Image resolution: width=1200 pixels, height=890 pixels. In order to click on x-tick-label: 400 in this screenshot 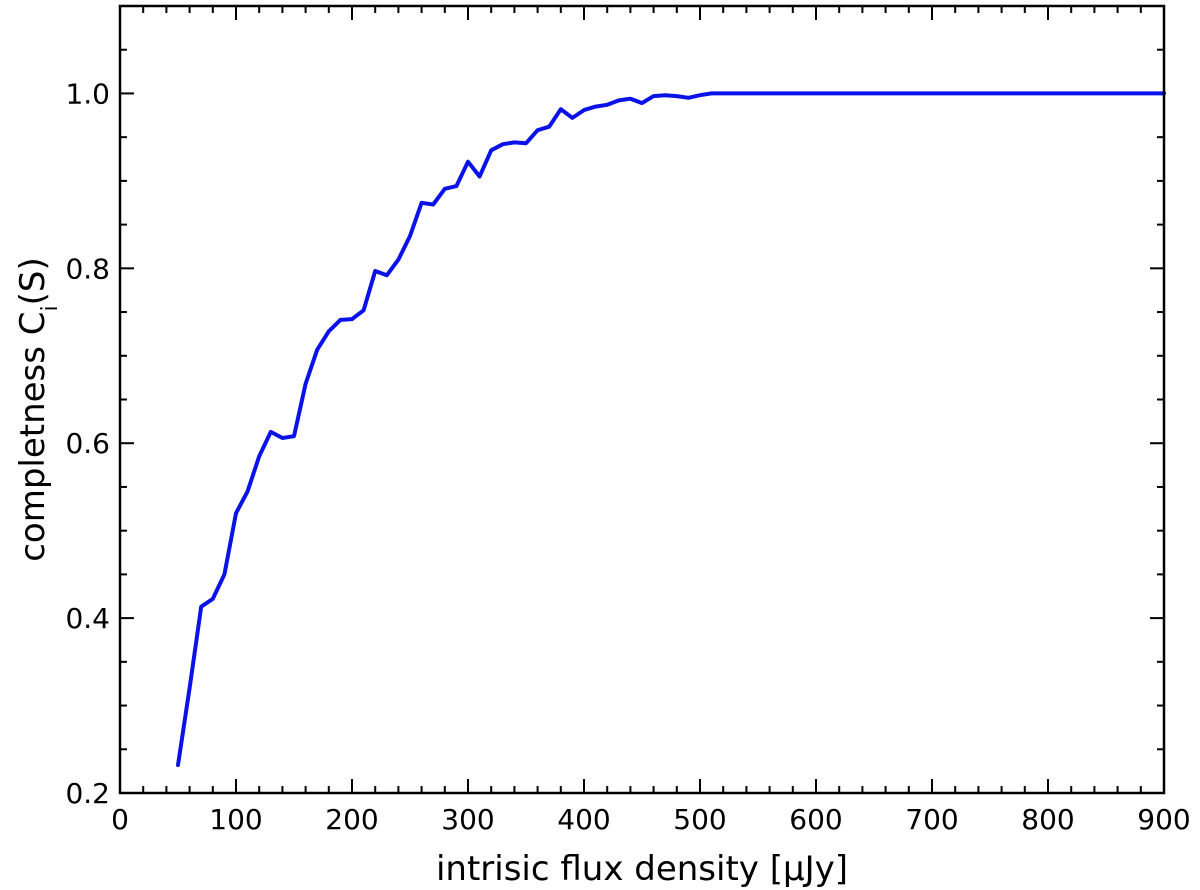, I will do `click(583, 819)`.